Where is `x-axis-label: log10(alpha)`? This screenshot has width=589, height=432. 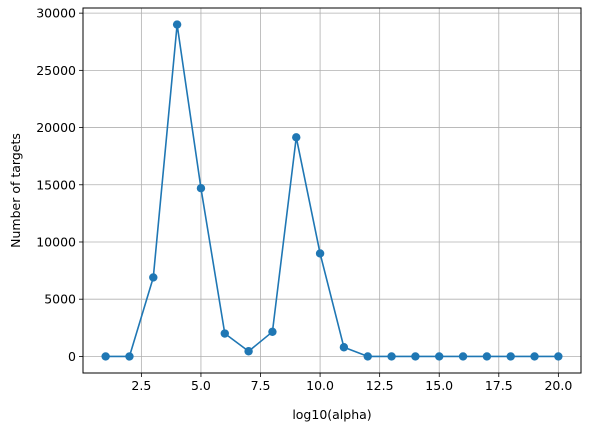
x-axis-label: log10(alpha) is located at coordinates (331, 414).